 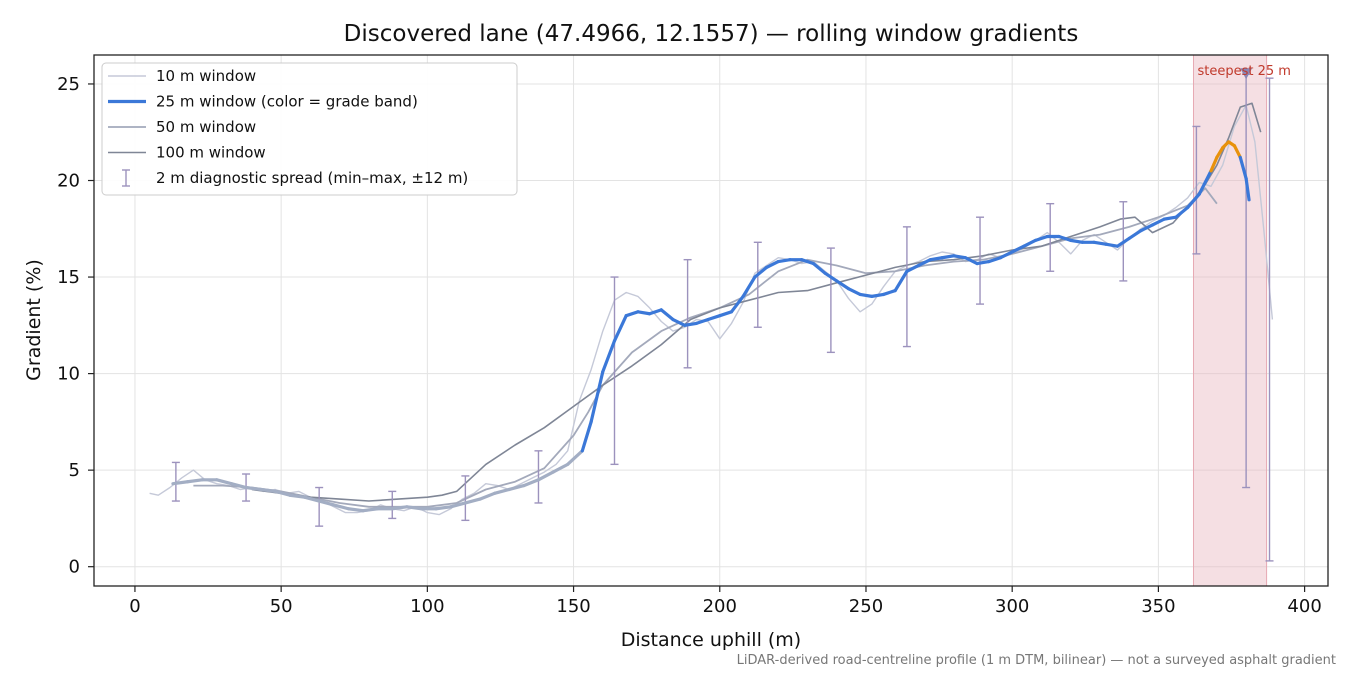 I want to click on legend-entry-label: 50 m window, so click(x=206, y=127).